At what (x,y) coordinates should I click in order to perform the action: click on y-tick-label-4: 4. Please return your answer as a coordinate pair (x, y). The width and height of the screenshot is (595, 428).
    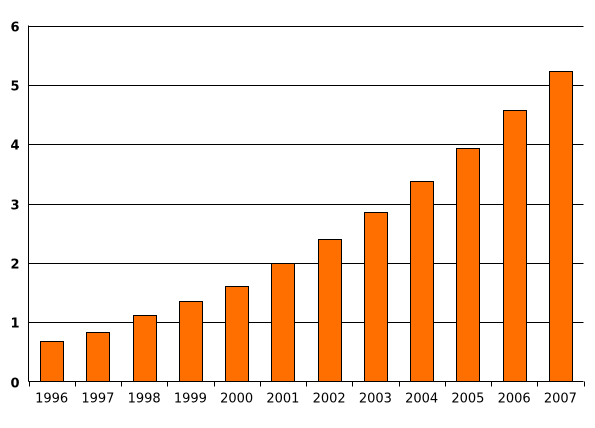
    Looking at the image, I should click on (14, 146).